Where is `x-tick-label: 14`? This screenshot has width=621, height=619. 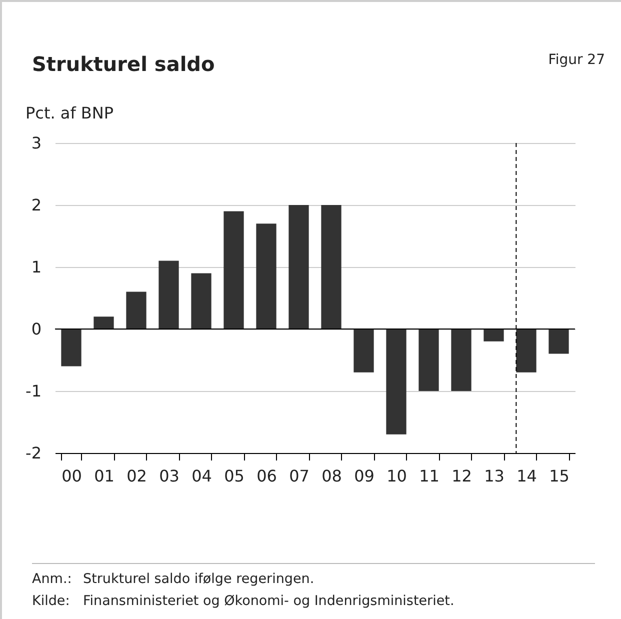 x-tick-label: 14 is located at coordinates (526, 476).